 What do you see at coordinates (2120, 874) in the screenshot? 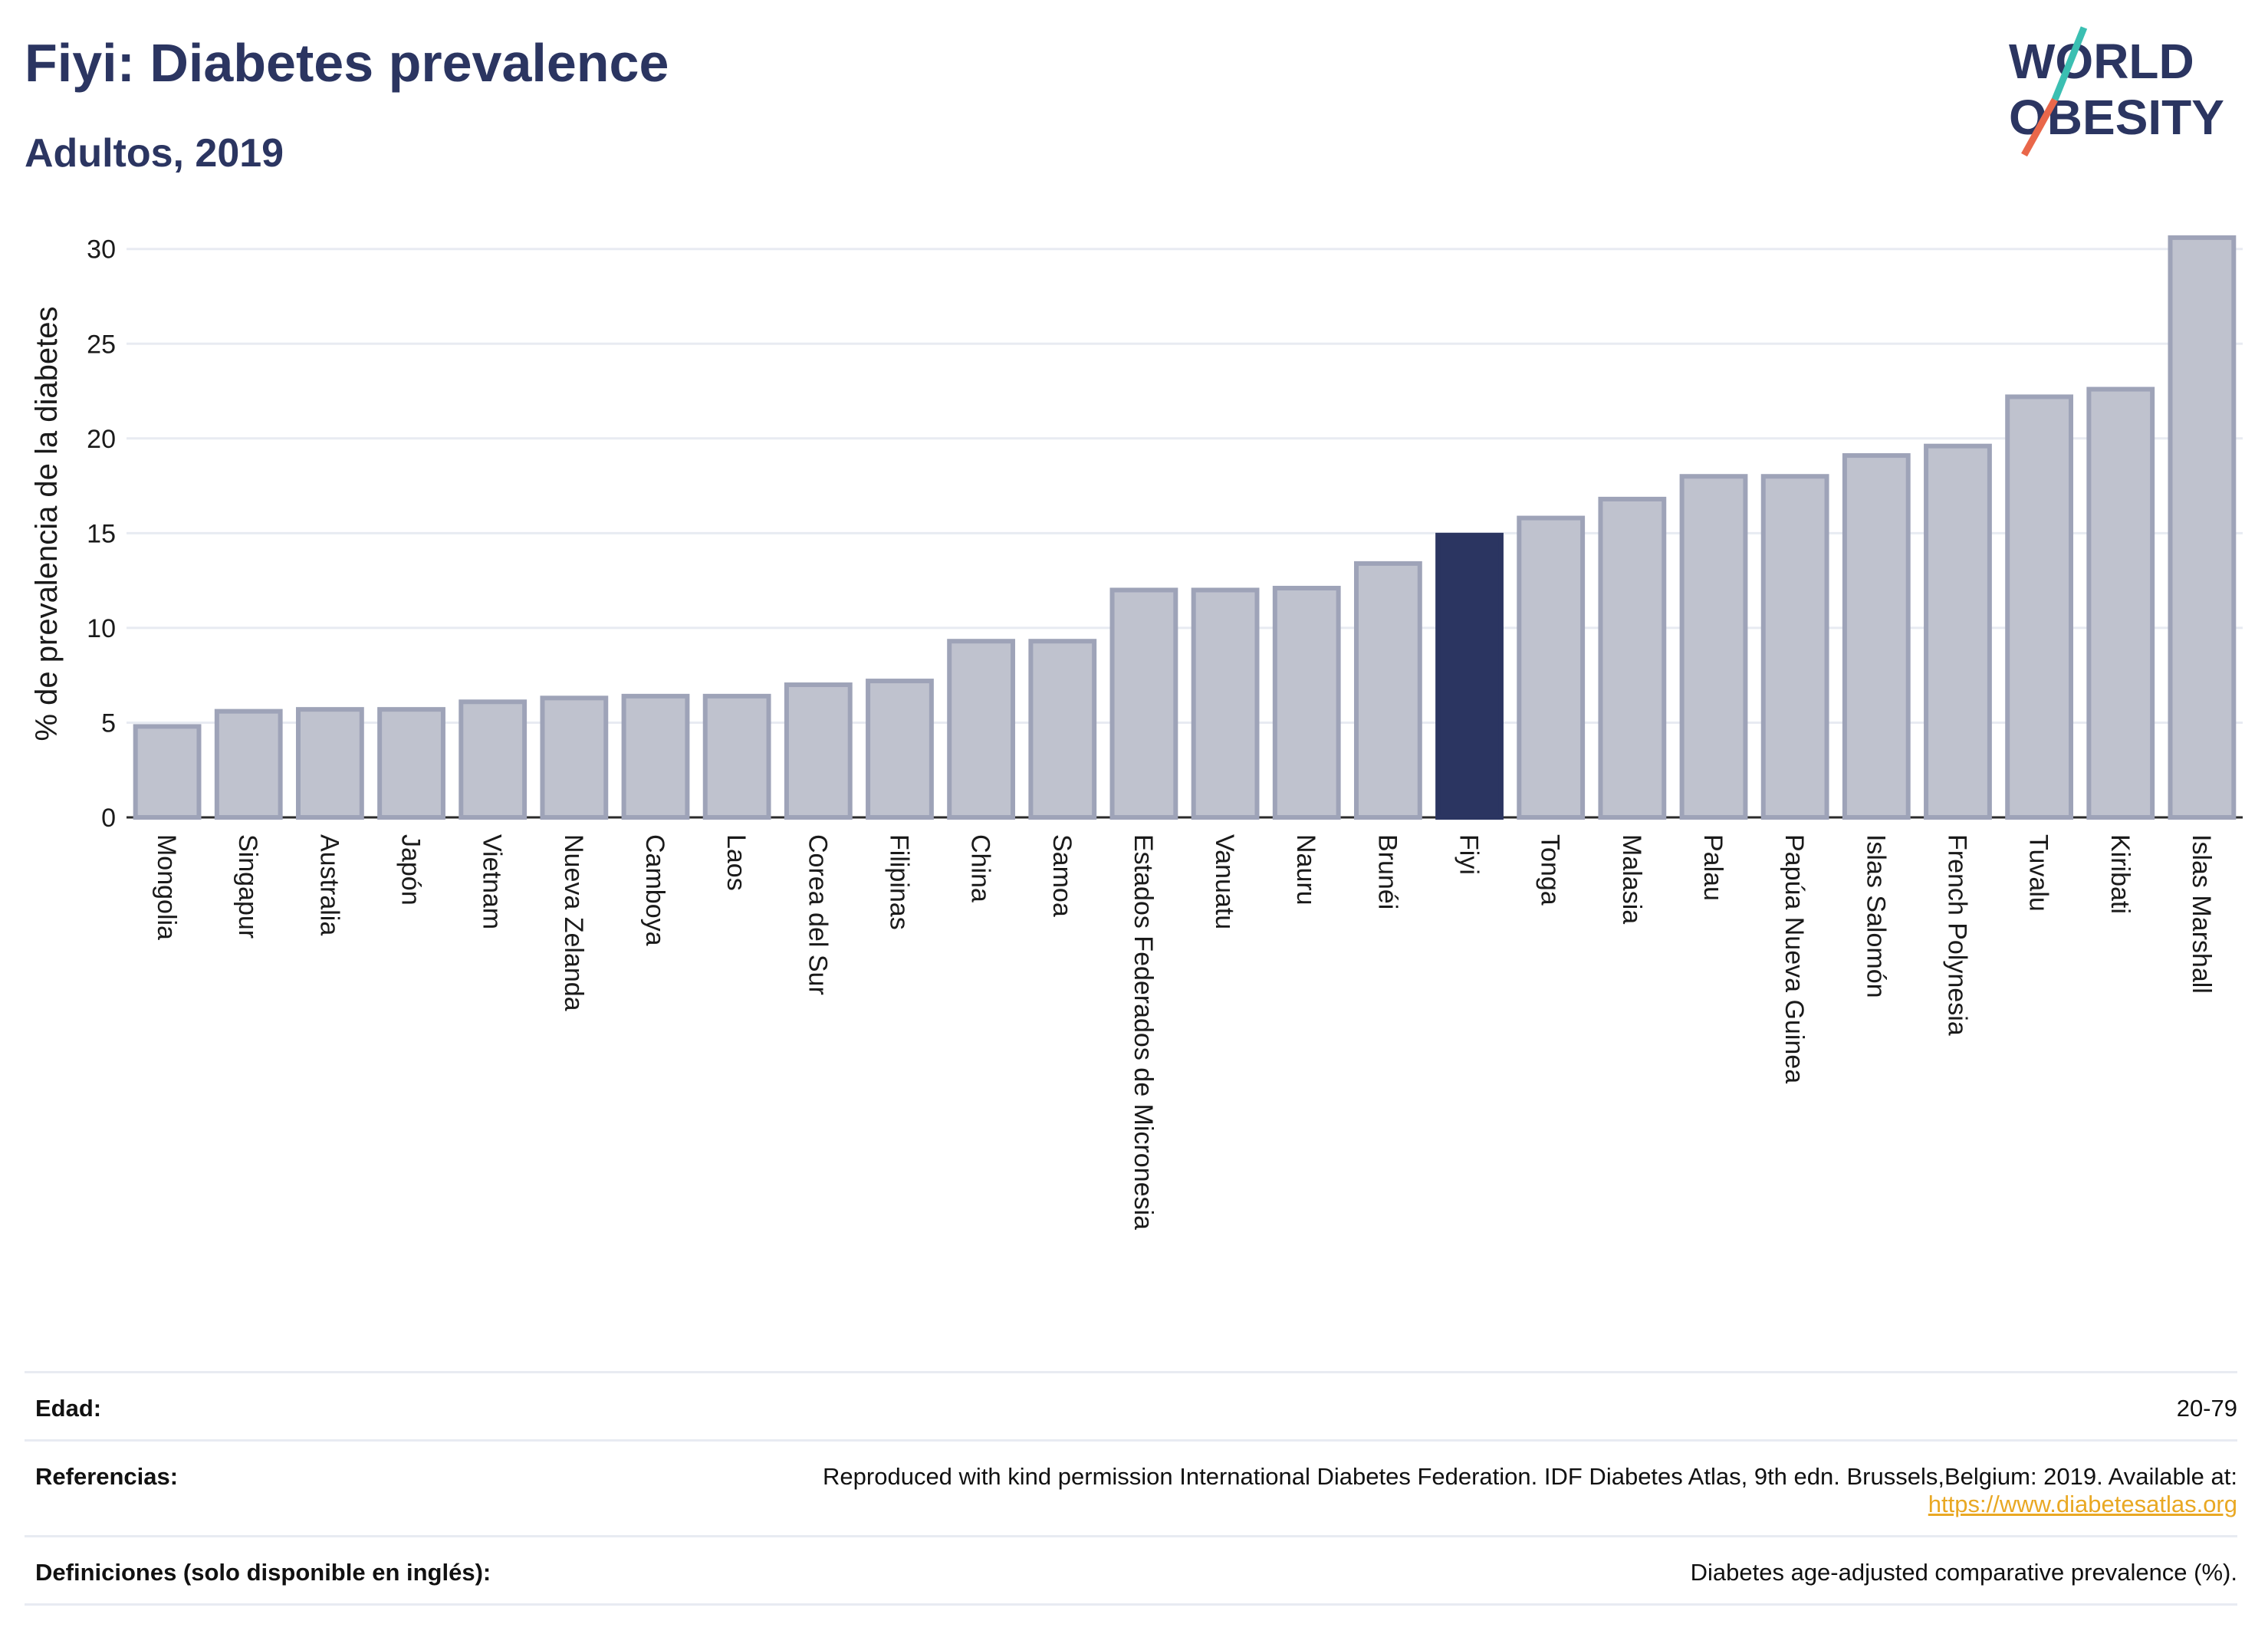
I see `x-tick-label: Kiribati` at bounding box center [2120, 874].